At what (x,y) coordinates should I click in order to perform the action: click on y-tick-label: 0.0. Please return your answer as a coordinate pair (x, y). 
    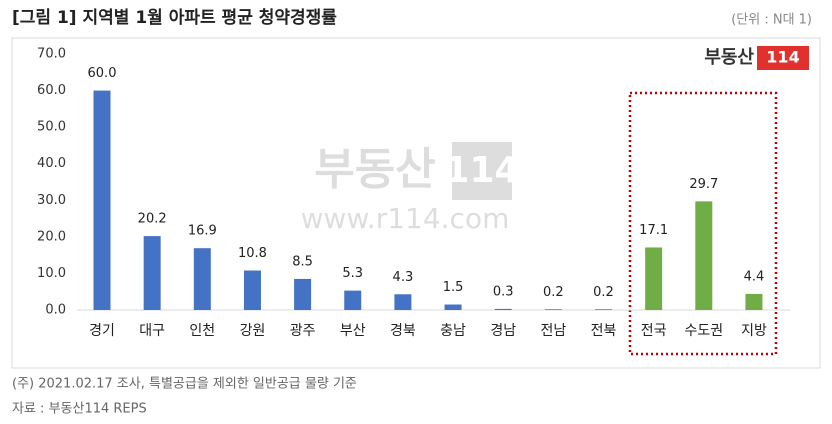
    Looking at the image, I should click on (55, 310).